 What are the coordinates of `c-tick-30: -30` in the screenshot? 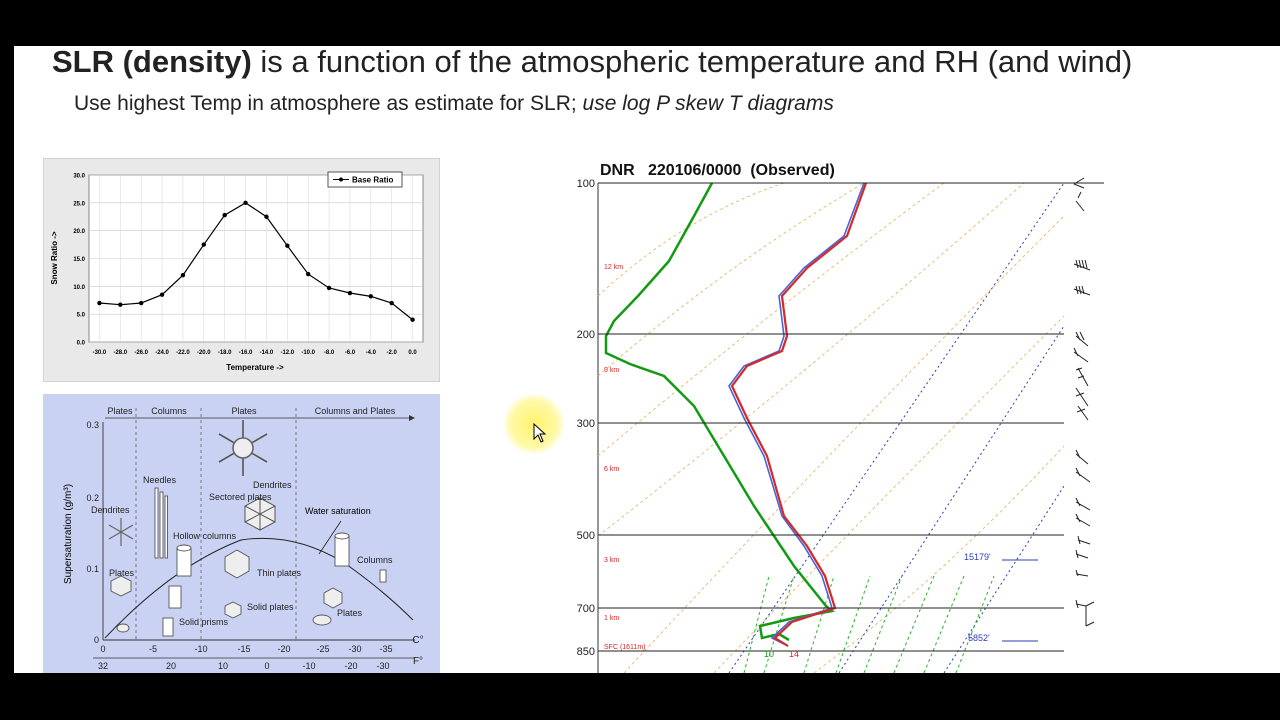 It's located at (354, 649).